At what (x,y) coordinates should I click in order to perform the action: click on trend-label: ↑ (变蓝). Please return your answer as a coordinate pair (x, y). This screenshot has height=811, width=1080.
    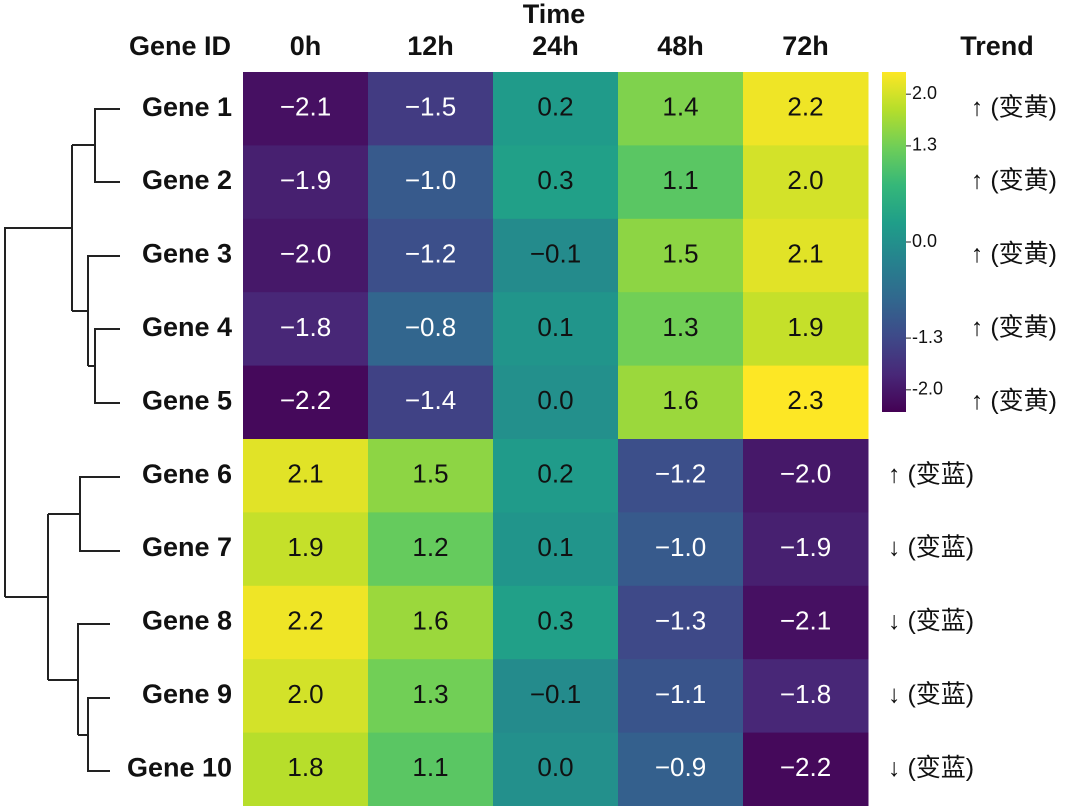
    Looking at the image, I should click on (931, 474).